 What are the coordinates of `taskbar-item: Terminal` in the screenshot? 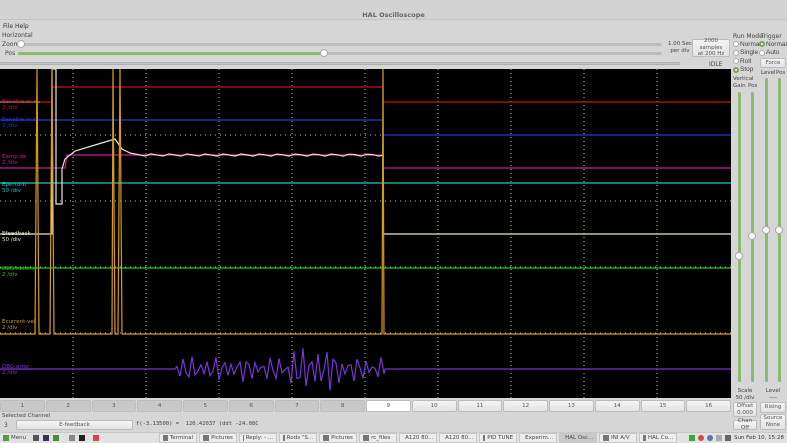 It's located at (178, 438).